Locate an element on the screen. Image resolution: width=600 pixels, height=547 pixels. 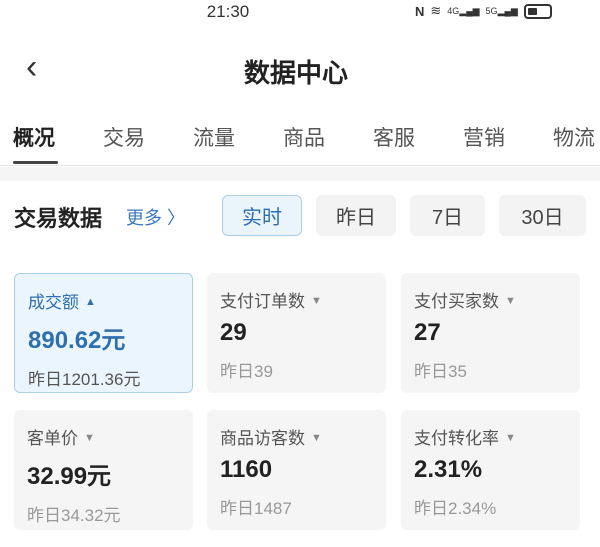
signal-4g-icon: 4G▂▄▆ is located at coordinates (463, 10).